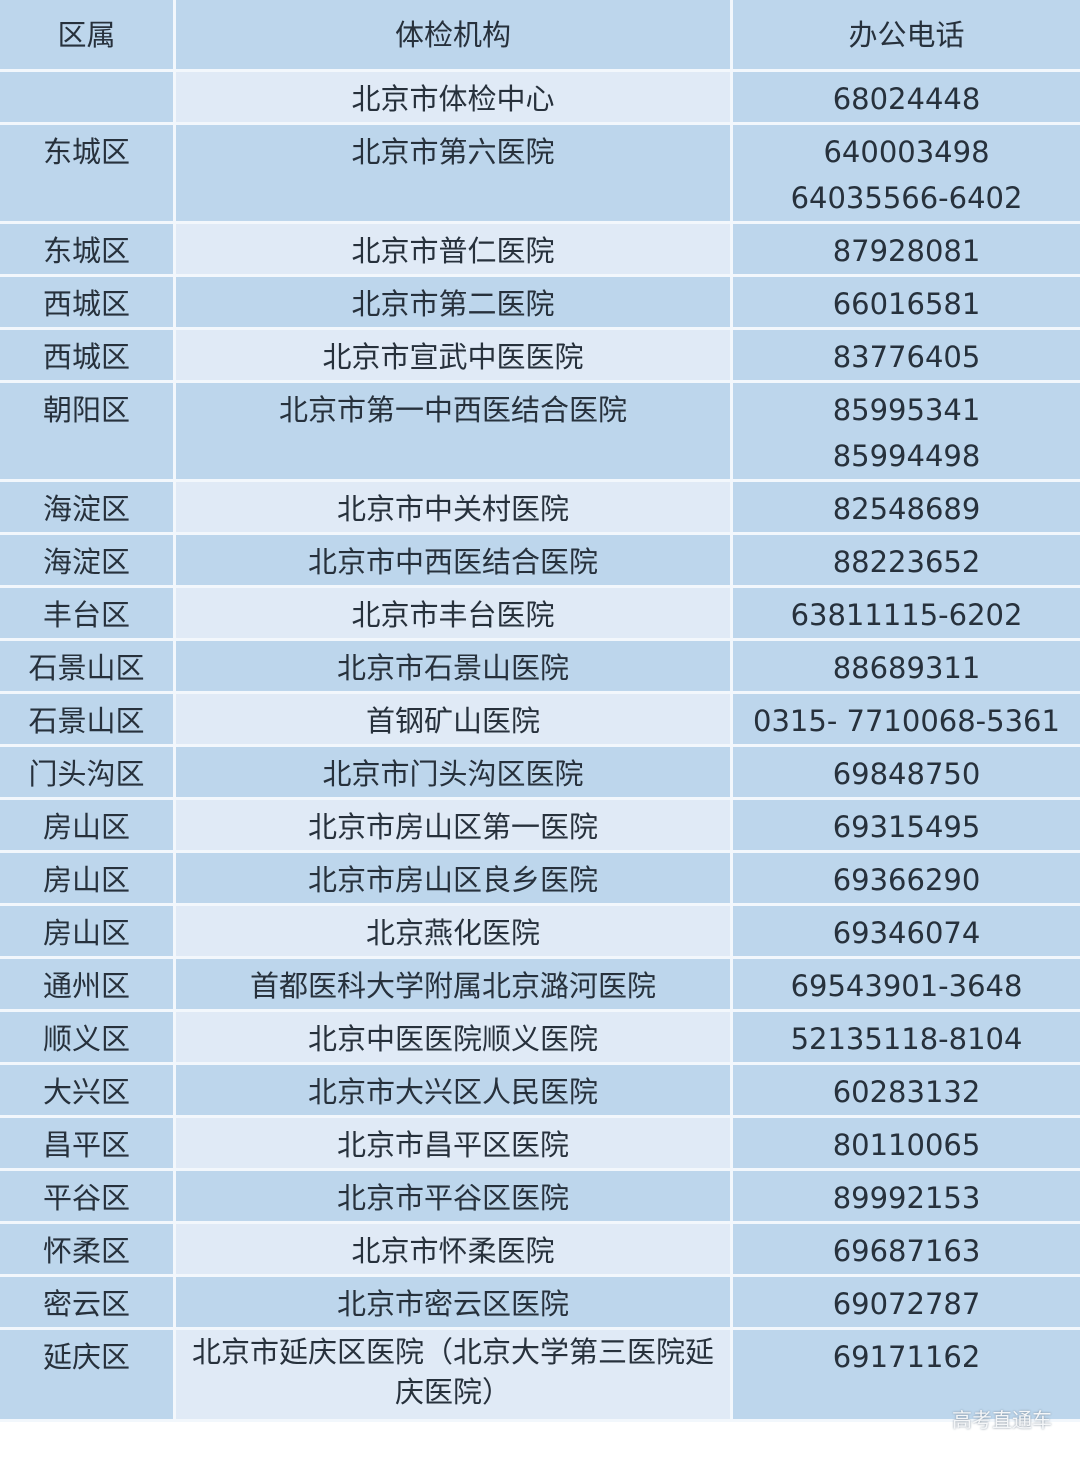  Describe the element at coordinates (454, 1376) in the screenshot. I see `org-cell: 北京市延庆区医院（北京大学第三医院延庆医院）` at that location.